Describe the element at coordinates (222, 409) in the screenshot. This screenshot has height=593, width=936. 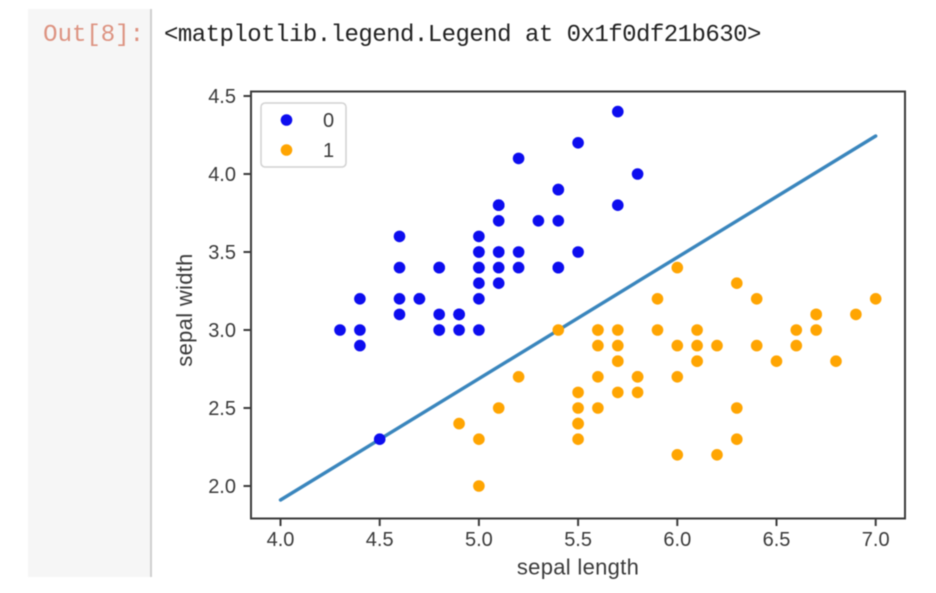
I see `svg-text: 2.5` at that location.